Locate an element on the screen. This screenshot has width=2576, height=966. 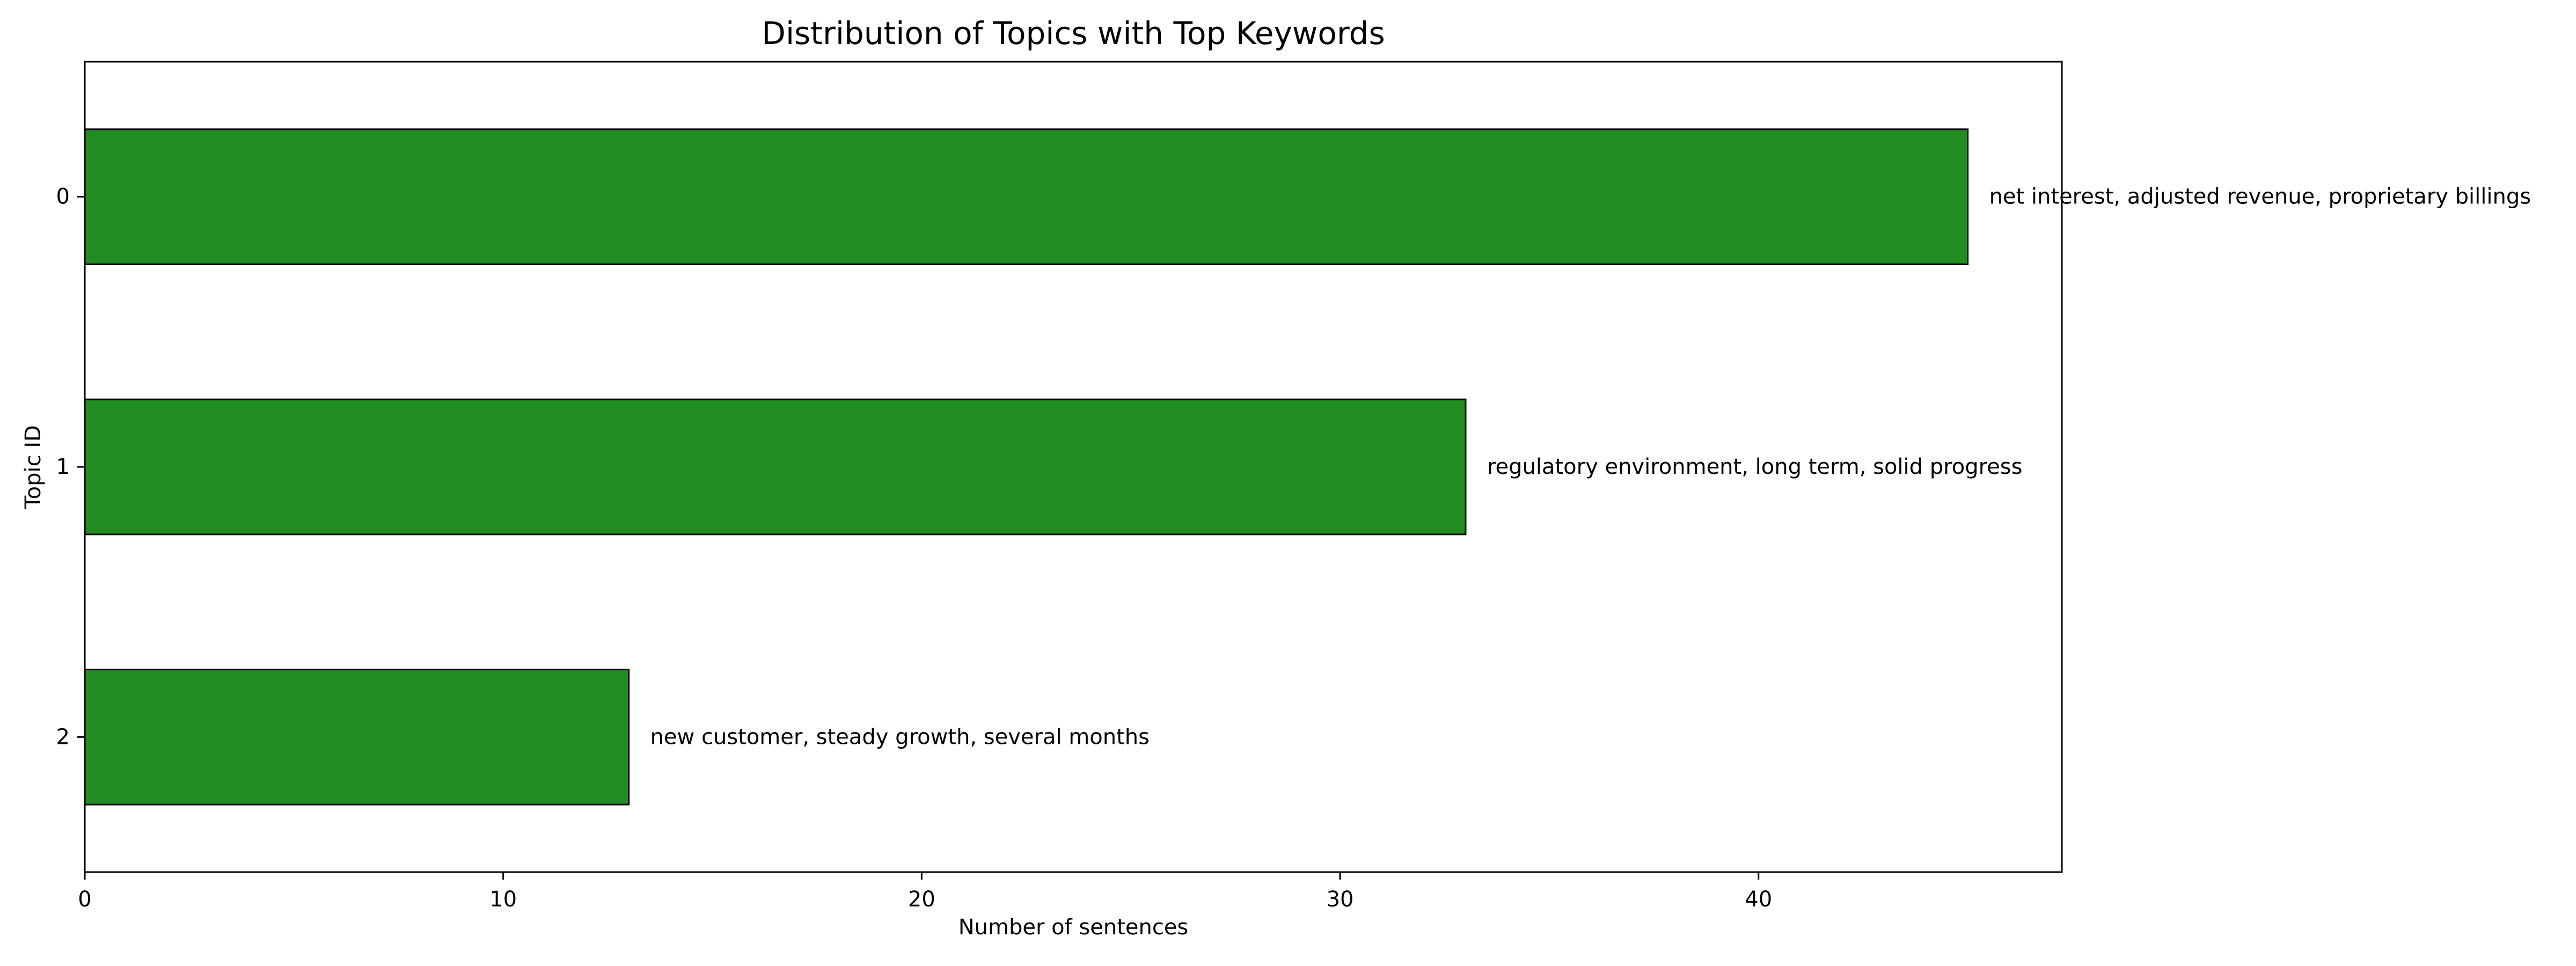
x-tick-label: 40 is located at coordinates (1758, 899).